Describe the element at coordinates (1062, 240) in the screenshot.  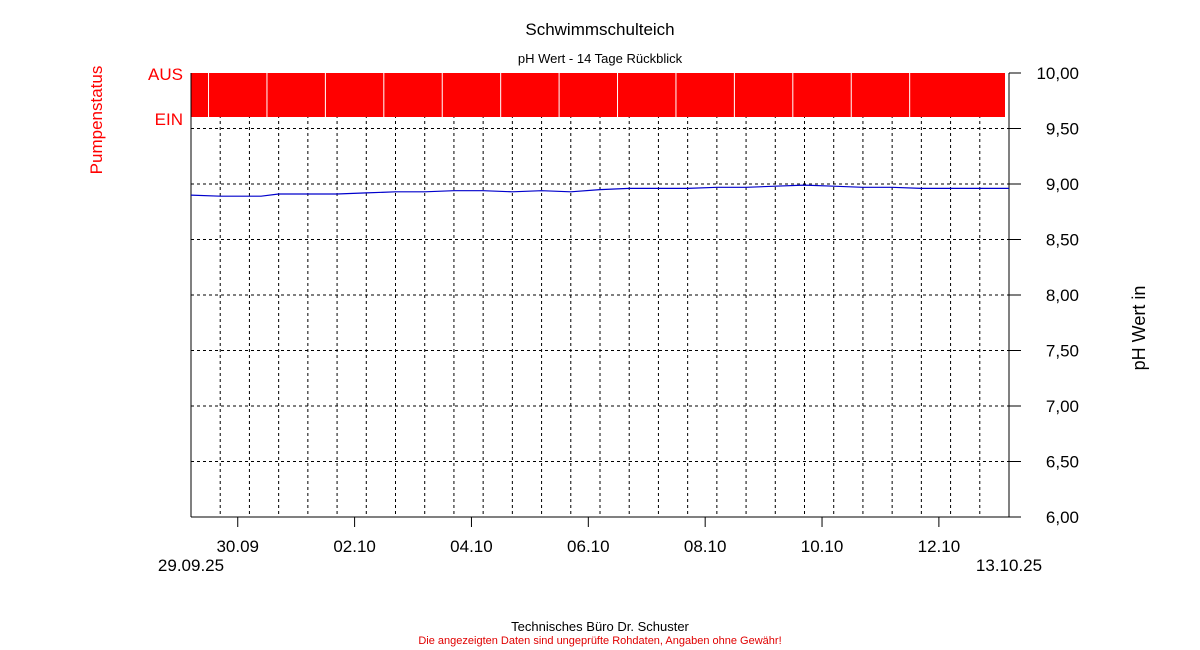
I see `y-tick-label: 8,50` at that location.